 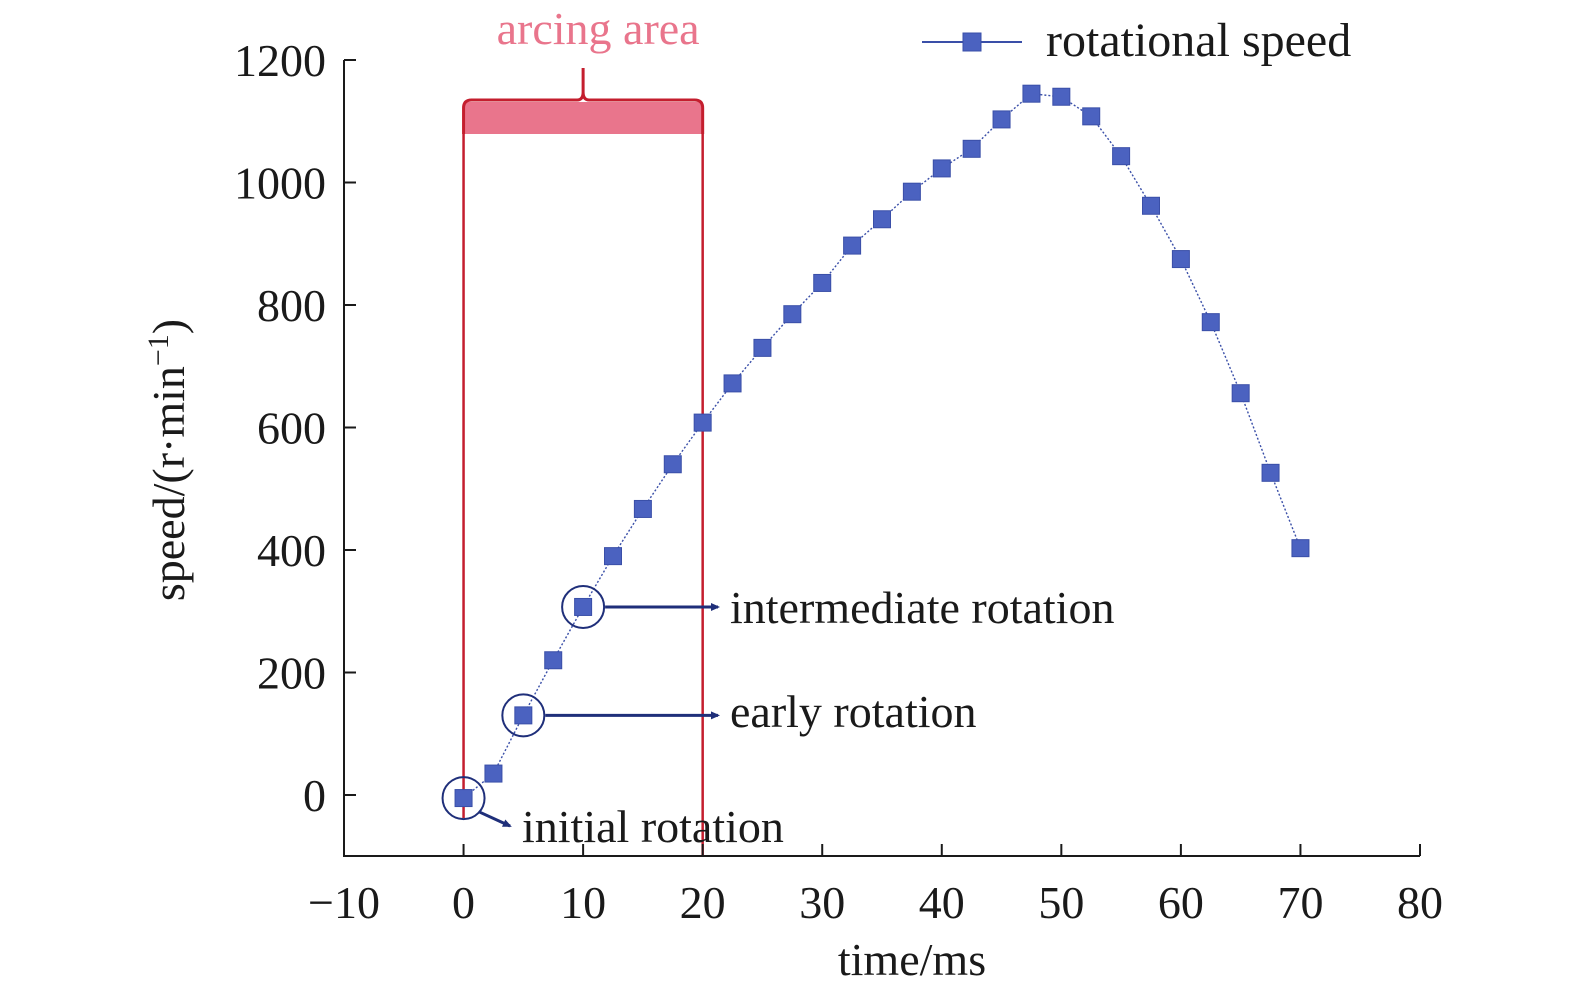 I want to click on x-tick-label: 0, so click(x=463, y=902).